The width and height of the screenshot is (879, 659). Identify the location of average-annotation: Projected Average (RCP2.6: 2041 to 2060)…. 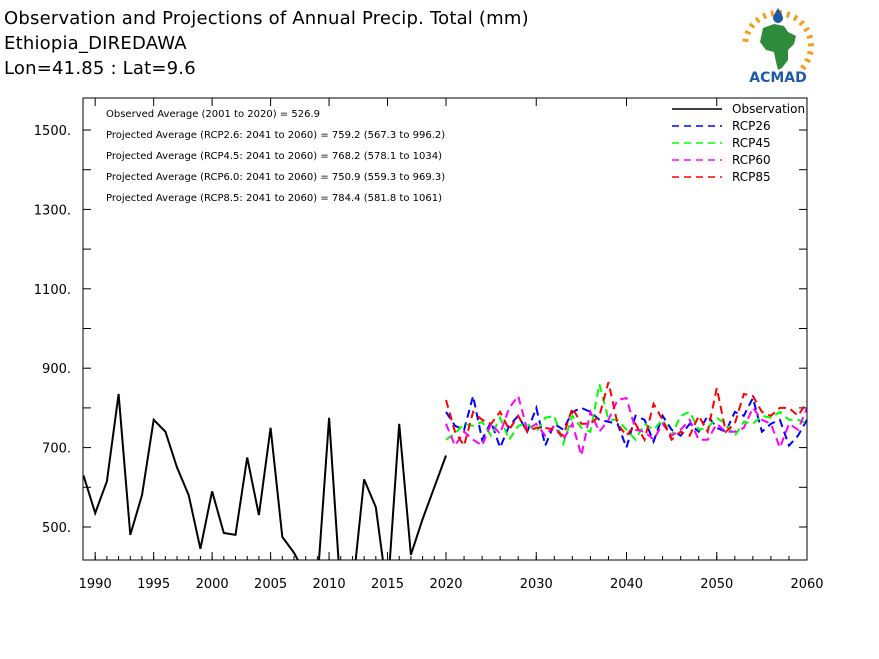
(275, 135).